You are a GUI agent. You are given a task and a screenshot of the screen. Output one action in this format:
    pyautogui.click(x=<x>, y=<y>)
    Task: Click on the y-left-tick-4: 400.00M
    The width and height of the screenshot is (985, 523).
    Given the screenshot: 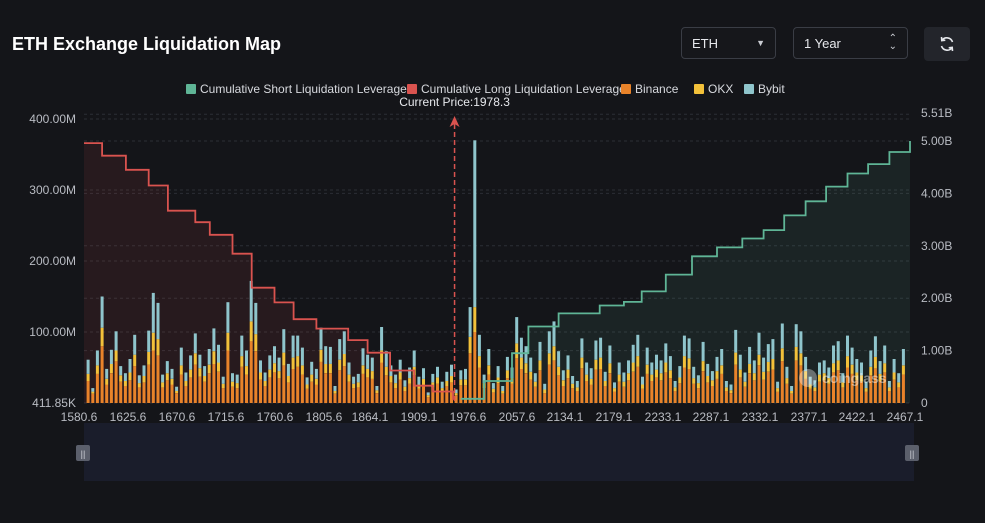 What is the action you would take?
    pyautogui.click(x=52, y=119)
    